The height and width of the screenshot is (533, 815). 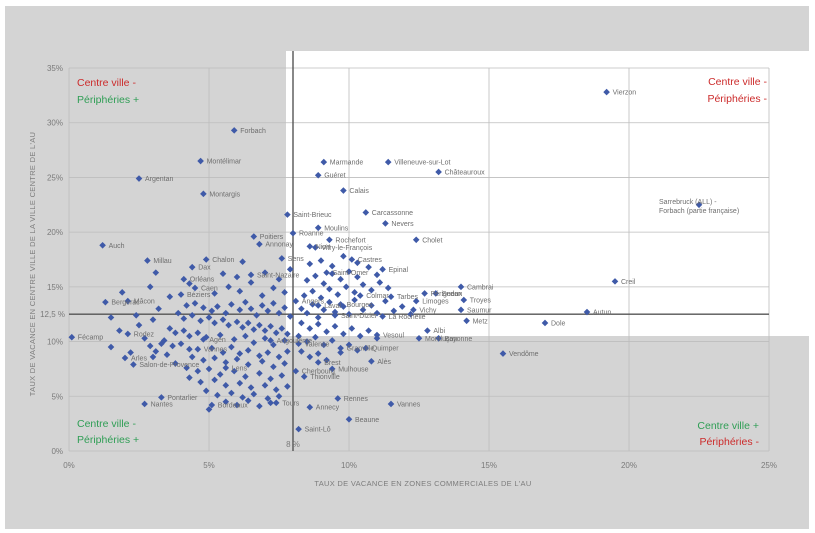 I want to click on point-label: Bourges, so click(x=360, y=305).